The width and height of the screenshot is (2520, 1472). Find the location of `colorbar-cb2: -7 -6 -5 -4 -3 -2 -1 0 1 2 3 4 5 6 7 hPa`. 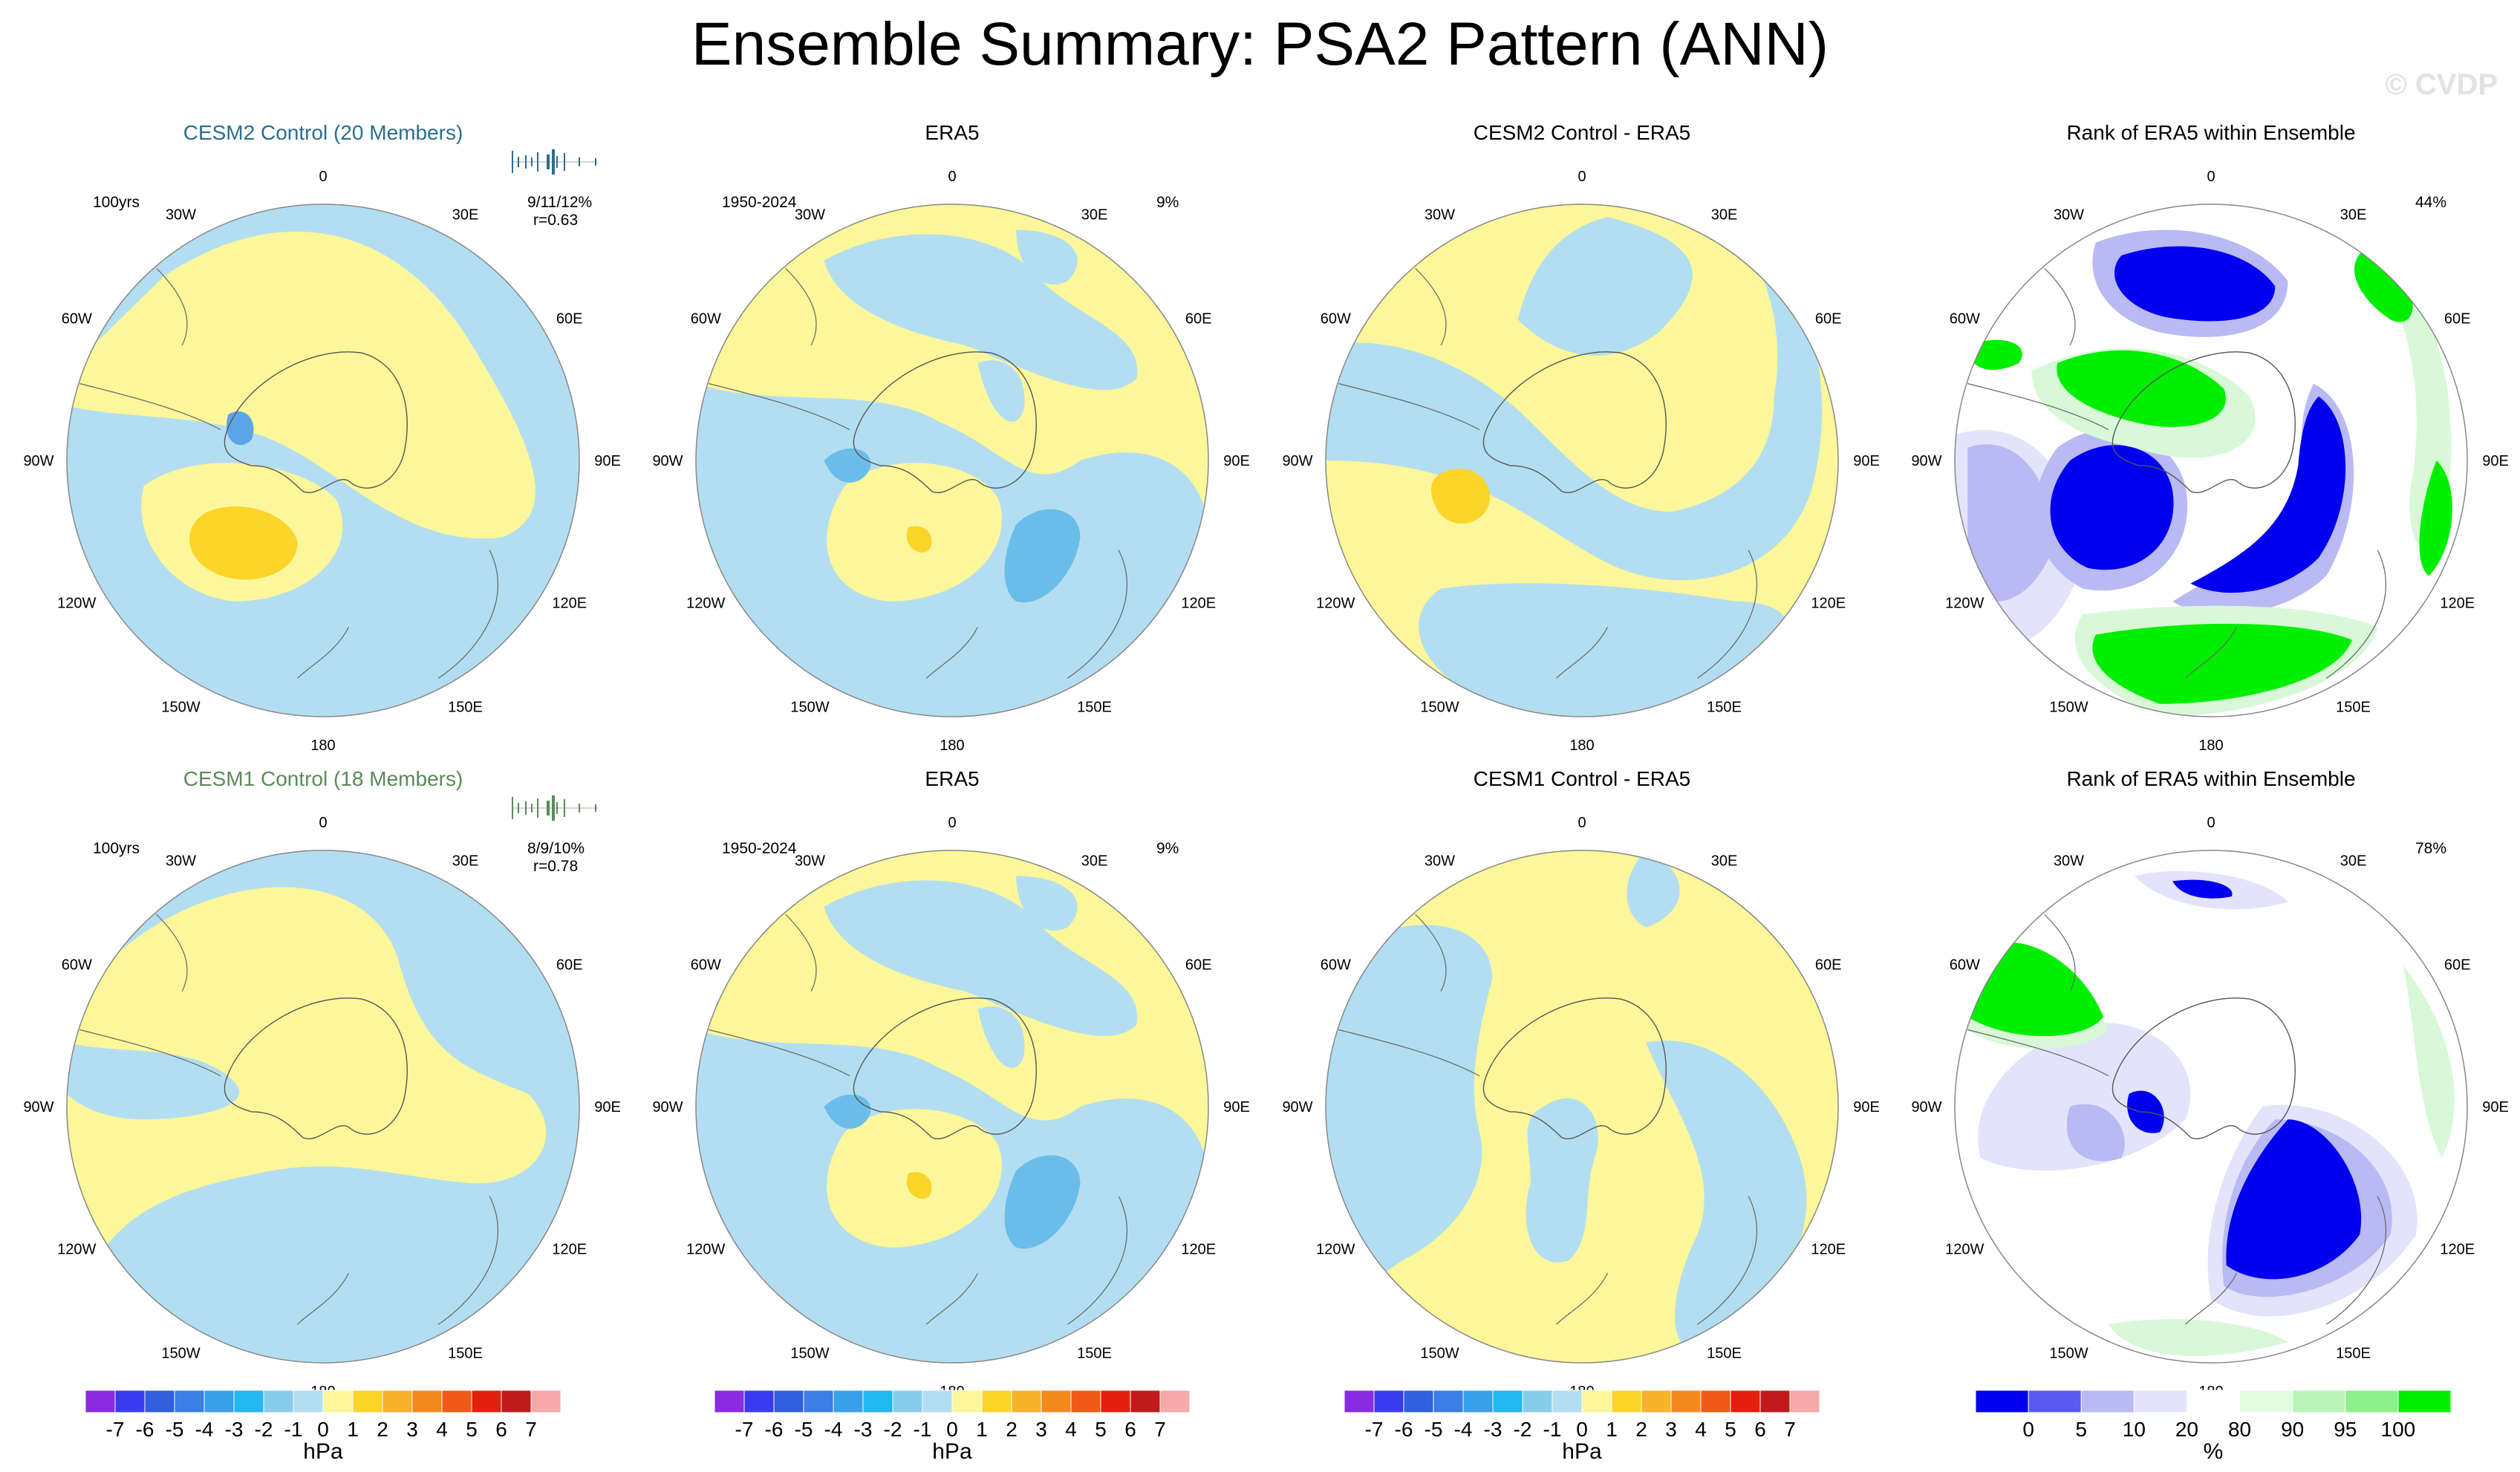

colorbar-cb2: -7 -6 -5 -4 -3 -2 -1 0 1 2 3 4 5 6 7 hPa is located at coordinates (953, 1427).